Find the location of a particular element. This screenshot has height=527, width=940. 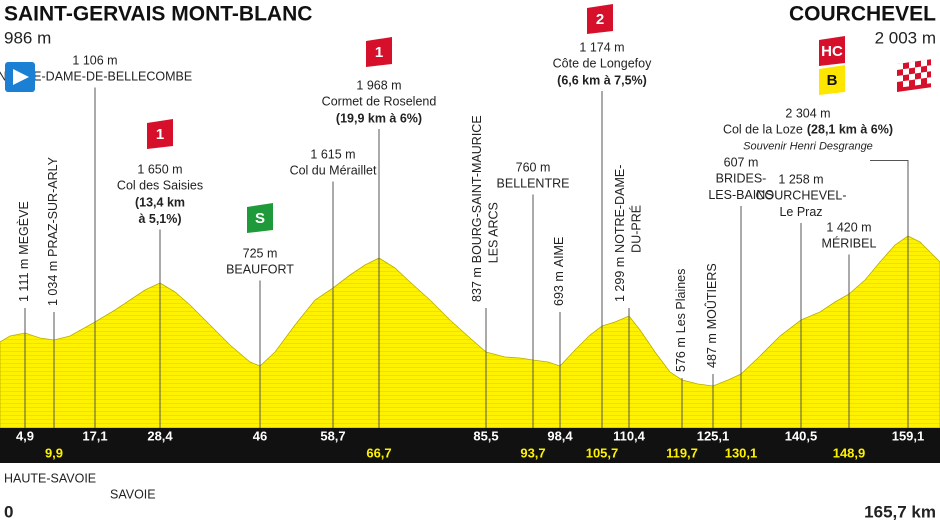

place-name: AIME is located at coordinates (559, 252).